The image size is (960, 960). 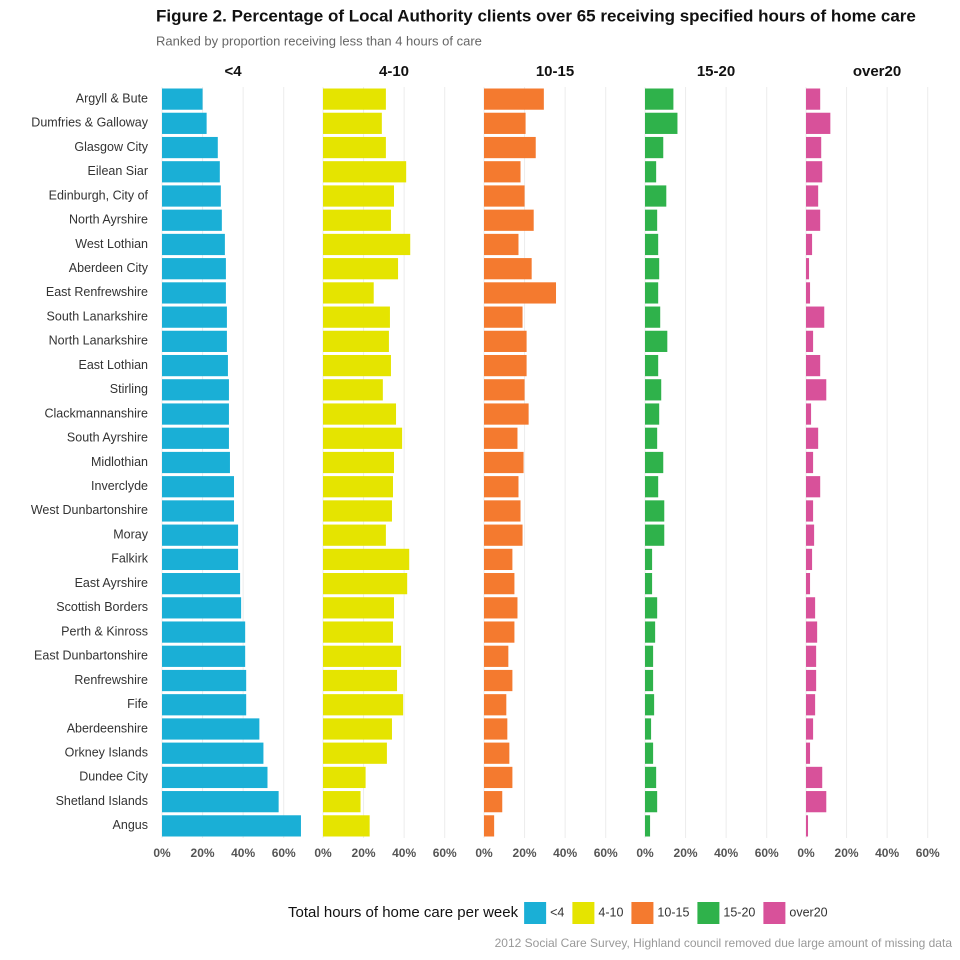 I want to click on y-tick-label: Midlothian, so click(x=119, y=462).